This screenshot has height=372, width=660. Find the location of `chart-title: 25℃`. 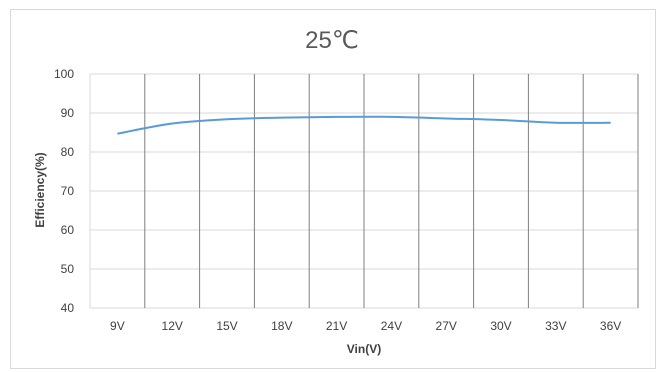

chart-title: 25℃ is located at coordinates (332, 40).